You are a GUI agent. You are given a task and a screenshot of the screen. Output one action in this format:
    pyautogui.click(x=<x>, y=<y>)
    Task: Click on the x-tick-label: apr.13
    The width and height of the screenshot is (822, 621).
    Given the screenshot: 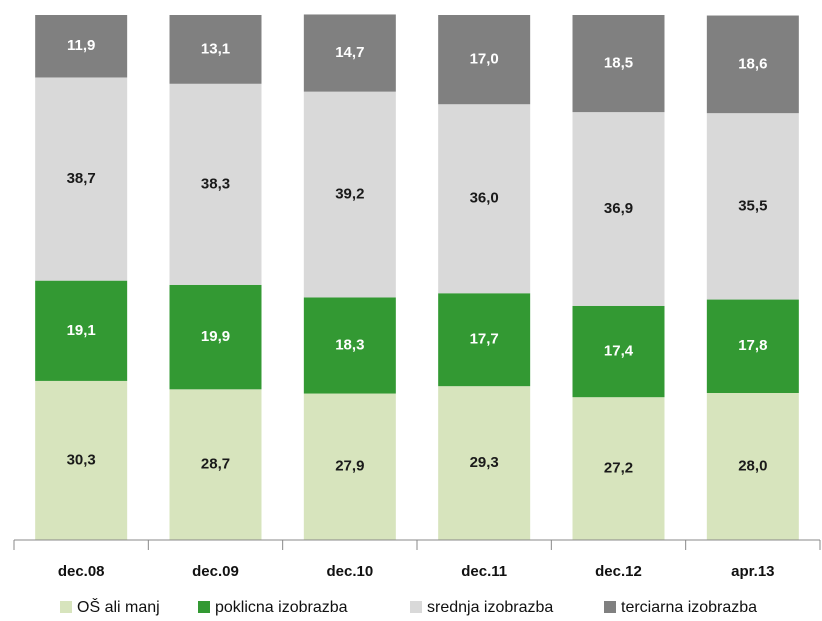 What is the action you would take?
    pyautogui.click(x=752, y=571)
    